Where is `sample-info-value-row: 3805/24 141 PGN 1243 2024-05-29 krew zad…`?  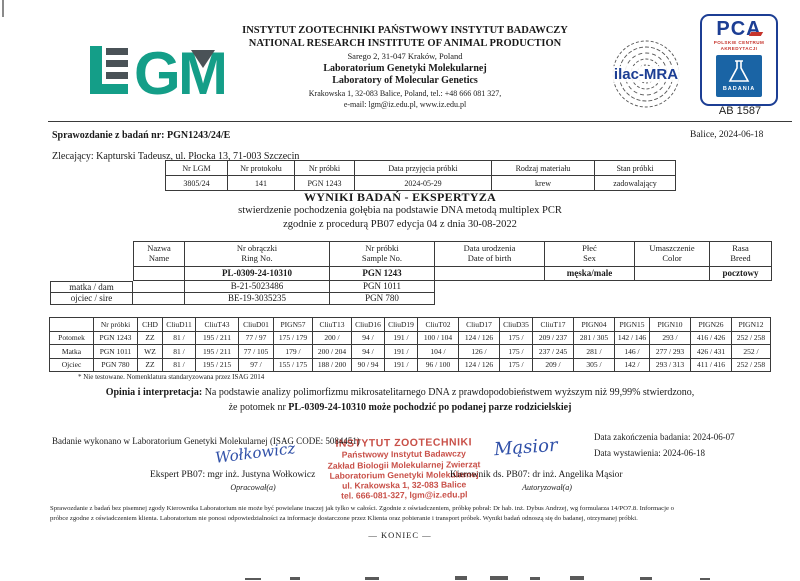 sample-info-value-row: 3805/24 141 PGN 1243 2024-05-29 krew zad… is located at coordinates (420, 183).